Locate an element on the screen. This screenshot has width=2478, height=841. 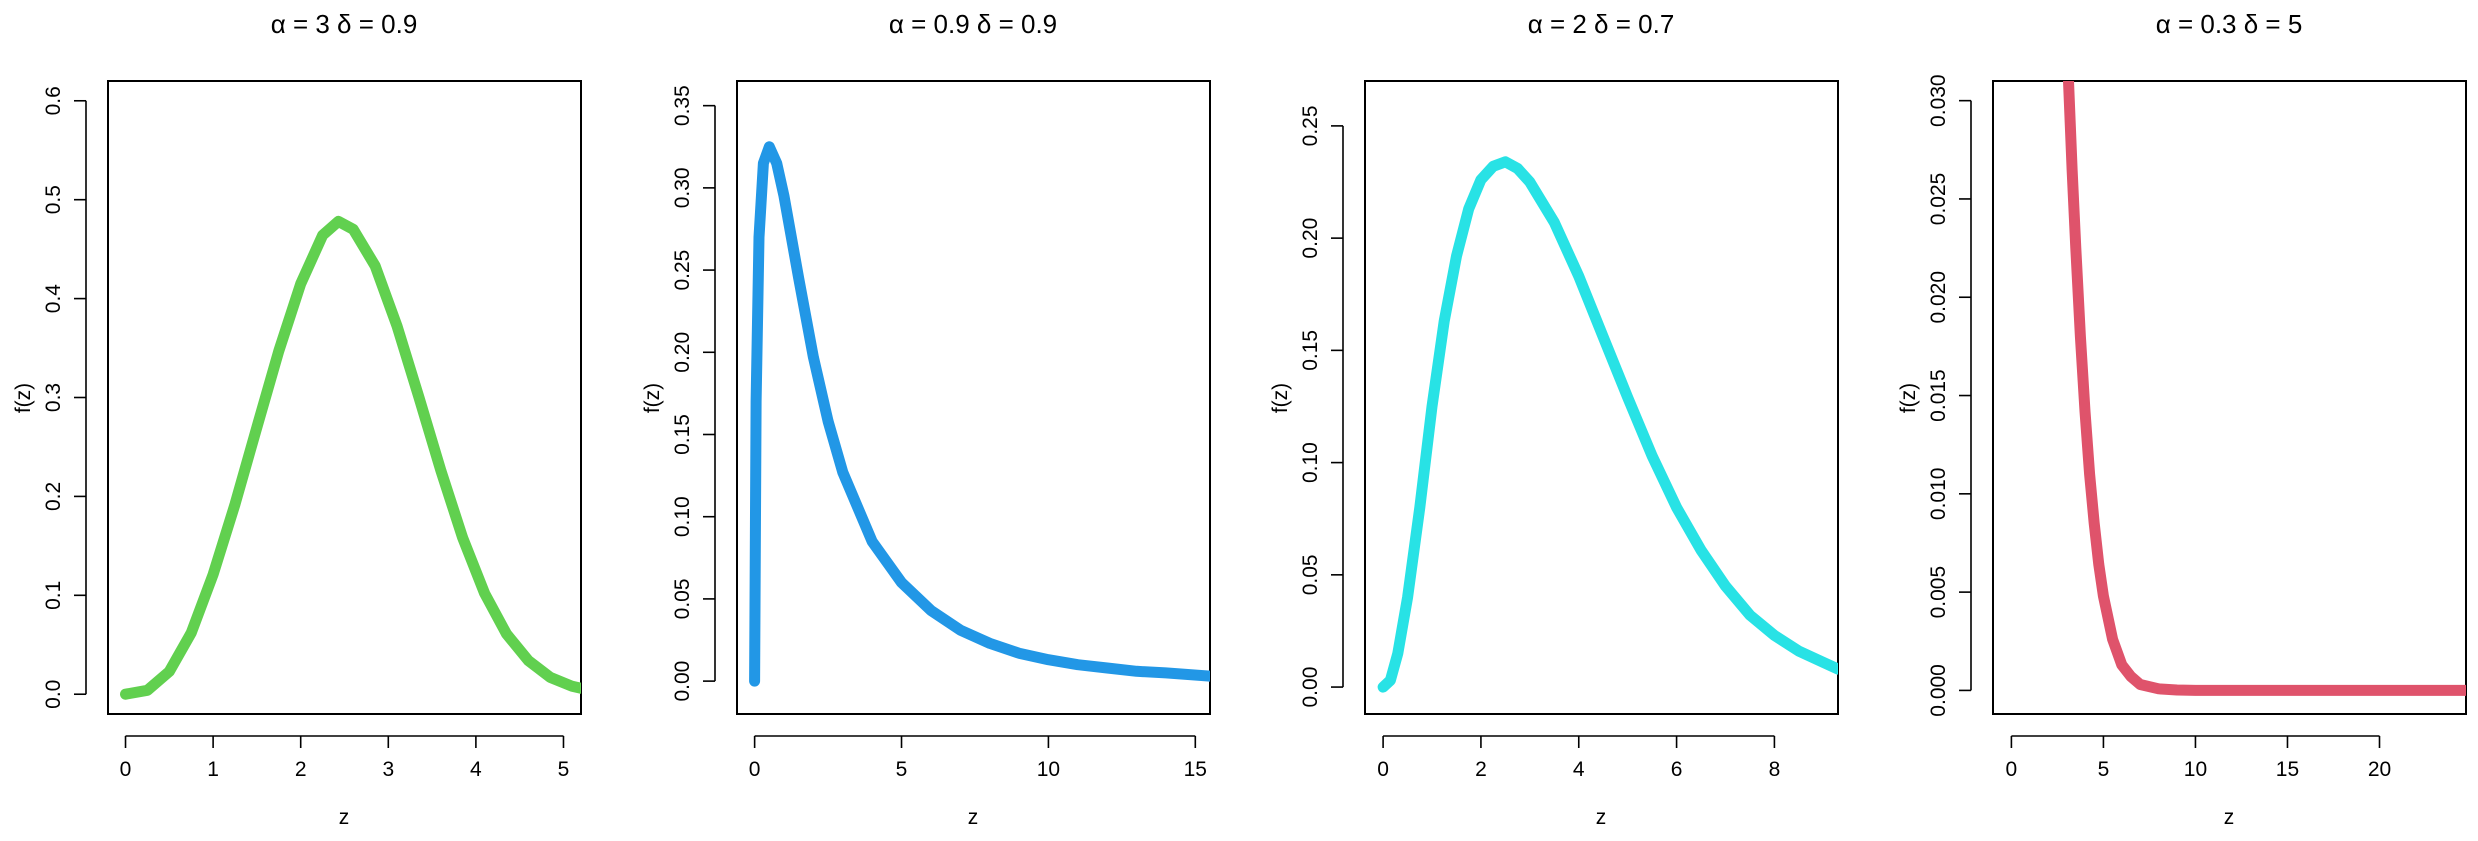
y-axis: 0.000 0.005 0.010 0.015 0.020 0.025 0.030 is located at coordinates (1949, 395).